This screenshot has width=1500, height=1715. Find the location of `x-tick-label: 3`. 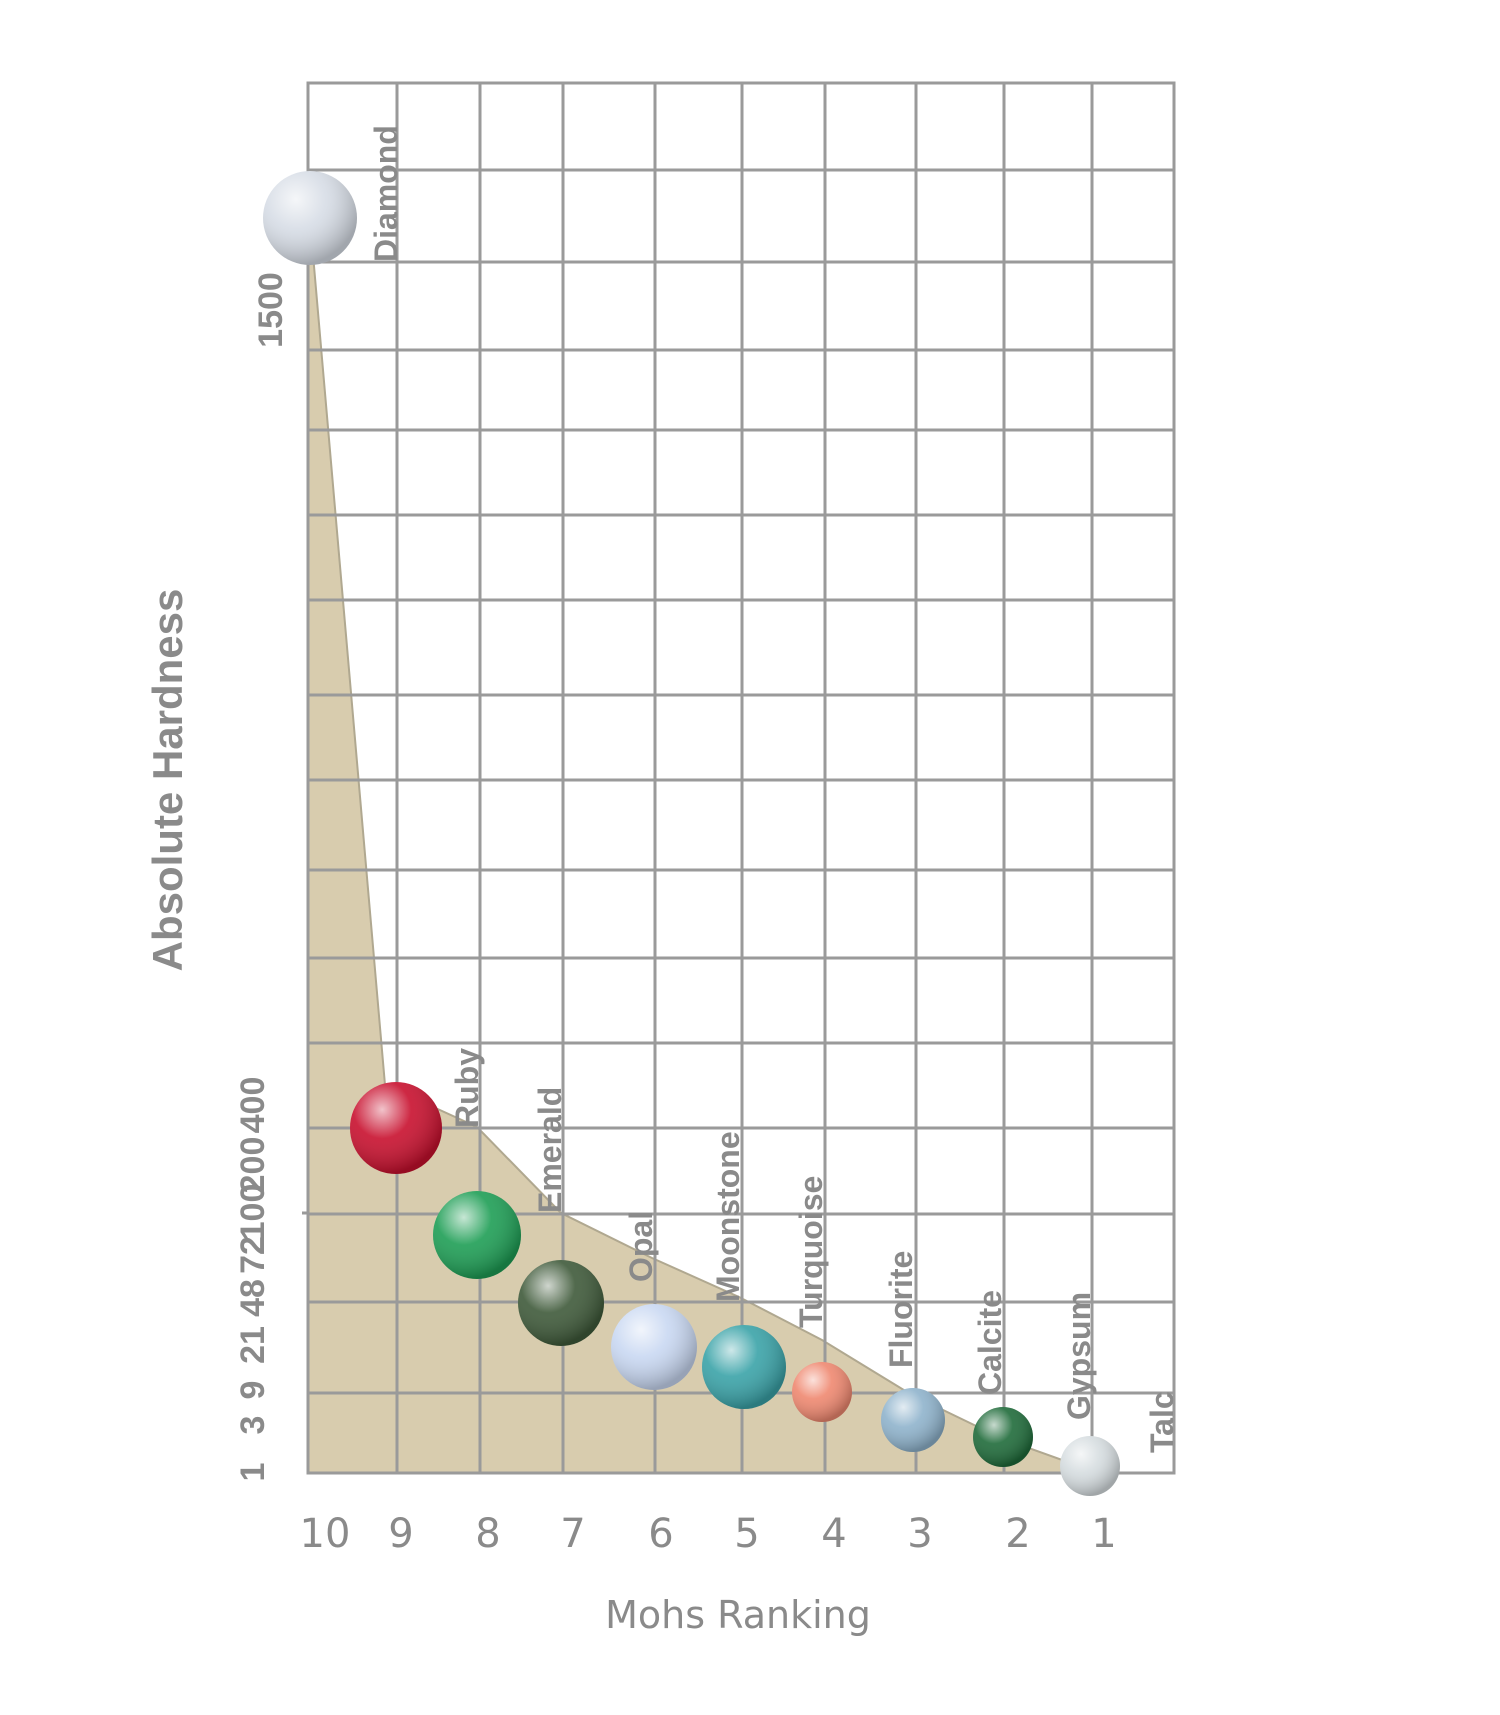

x-tick-label: 3 is located at coordinates (919, 1534).